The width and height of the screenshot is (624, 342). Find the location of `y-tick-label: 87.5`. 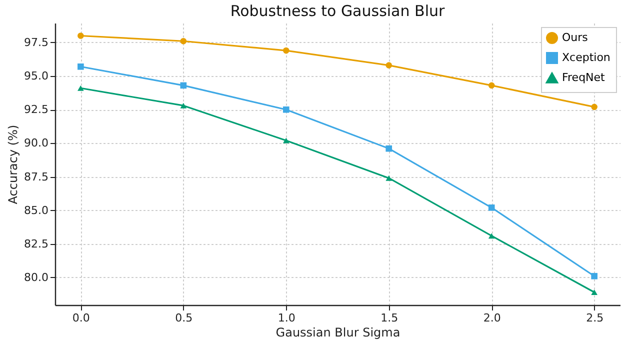

y-tick-label: 87.5 is located at coordinates (36, 177).